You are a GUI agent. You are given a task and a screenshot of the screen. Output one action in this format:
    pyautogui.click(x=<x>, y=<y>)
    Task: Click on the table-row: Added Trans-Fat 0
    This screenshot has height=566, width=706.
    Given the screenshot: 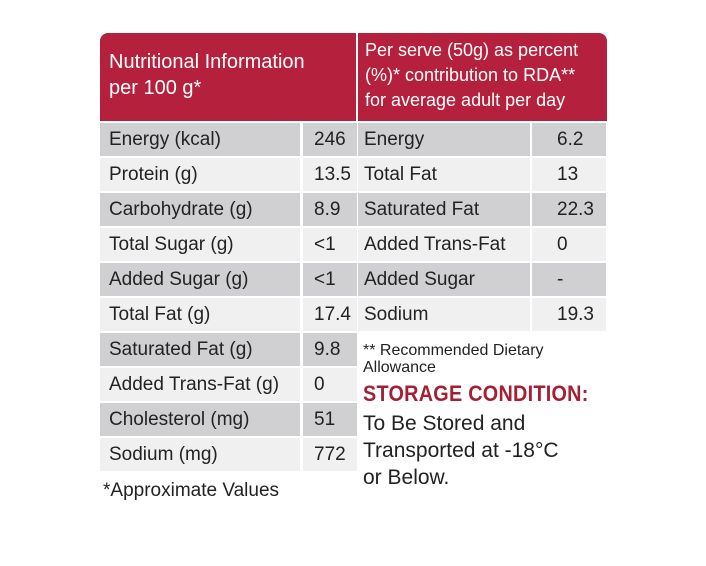 What is the action you would take?
    pyautogui.click(x=482, y=244)
    